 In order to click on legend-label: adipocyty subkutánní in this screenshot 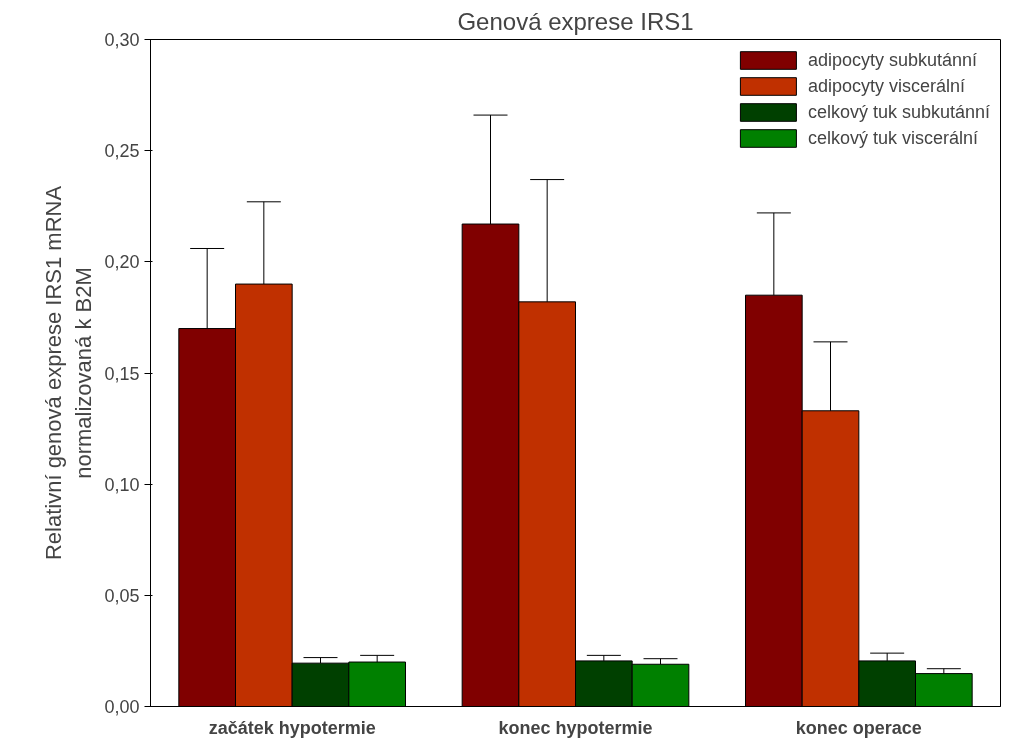, I will do `click(892, 60)`.